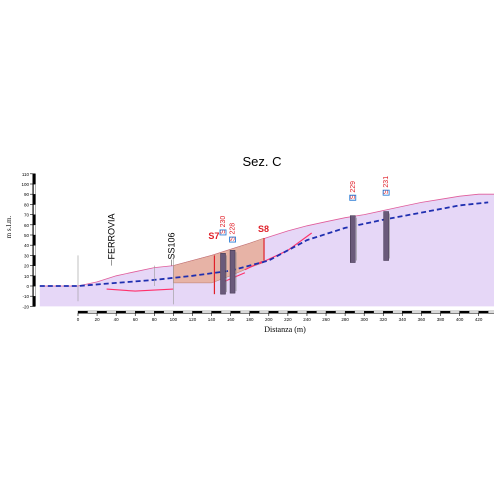 The image size is (494, 494). What do you see at coordinates (28, 240) in the screenshot?
I see `y-axis: -20 -10 0 10 20 30 40 50 60 70 80 90 100 110` at bounding box center [28, 240].